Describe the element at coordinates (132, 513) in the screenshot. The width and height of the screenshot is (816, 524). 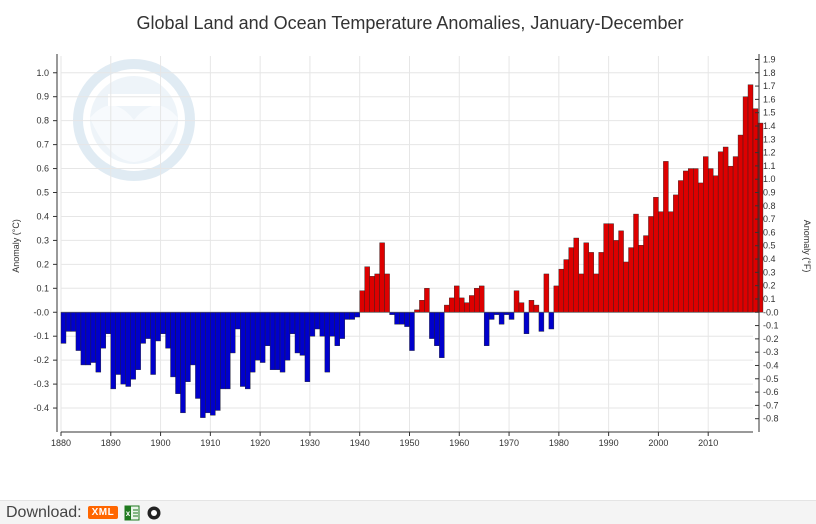
I see `excel-download-icon: x` at that location.